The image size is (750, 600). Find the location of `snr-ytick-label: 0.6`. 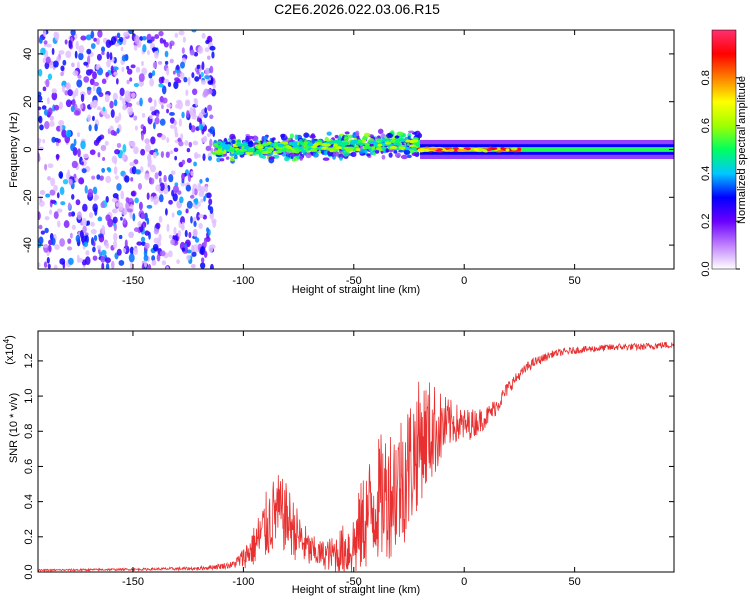

snr-ytick-label: 0.6 is located at coordinates (29, 466).